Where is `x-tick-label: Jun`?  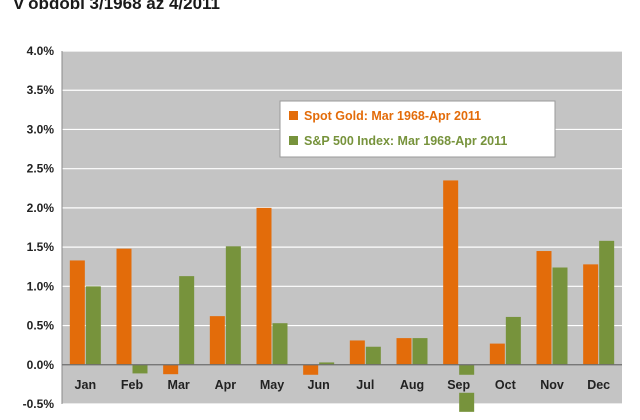
x-tick-label: Jun is located at coordinates (319, 385).